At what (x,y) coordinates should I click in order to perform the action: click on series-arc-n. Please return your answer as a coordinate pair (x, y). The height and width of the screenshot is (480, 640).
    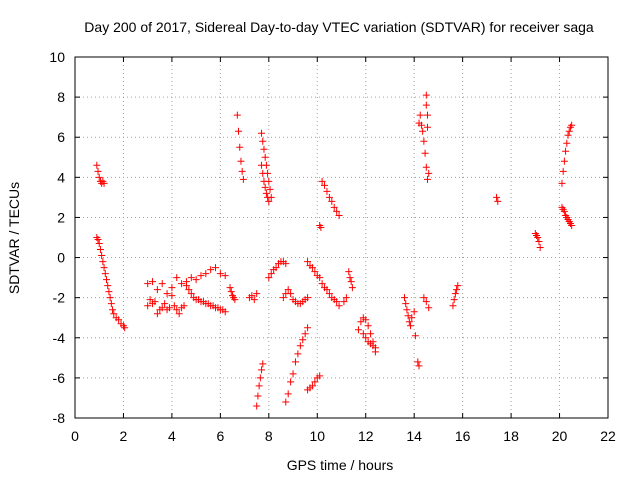
    Looking at the image, I should click on (314, 270).